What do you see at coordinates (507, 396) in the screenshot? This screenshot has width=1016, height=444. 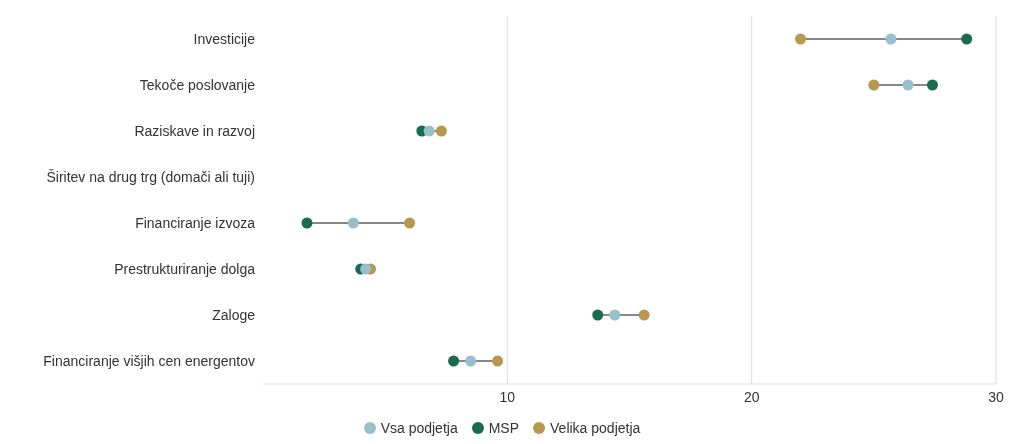 I see `x-tick-label: 10` at bounding box center [507, 396].